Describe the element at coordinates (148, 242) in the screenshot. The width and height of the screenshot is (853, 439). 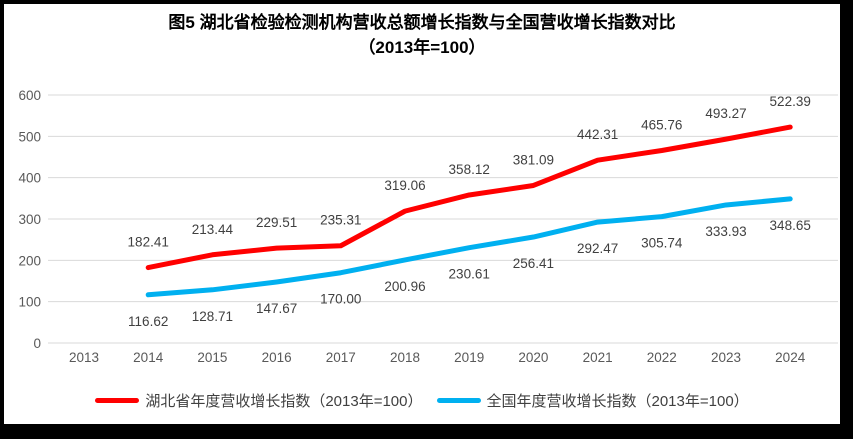
I see `data-label: 182.41` at that location.